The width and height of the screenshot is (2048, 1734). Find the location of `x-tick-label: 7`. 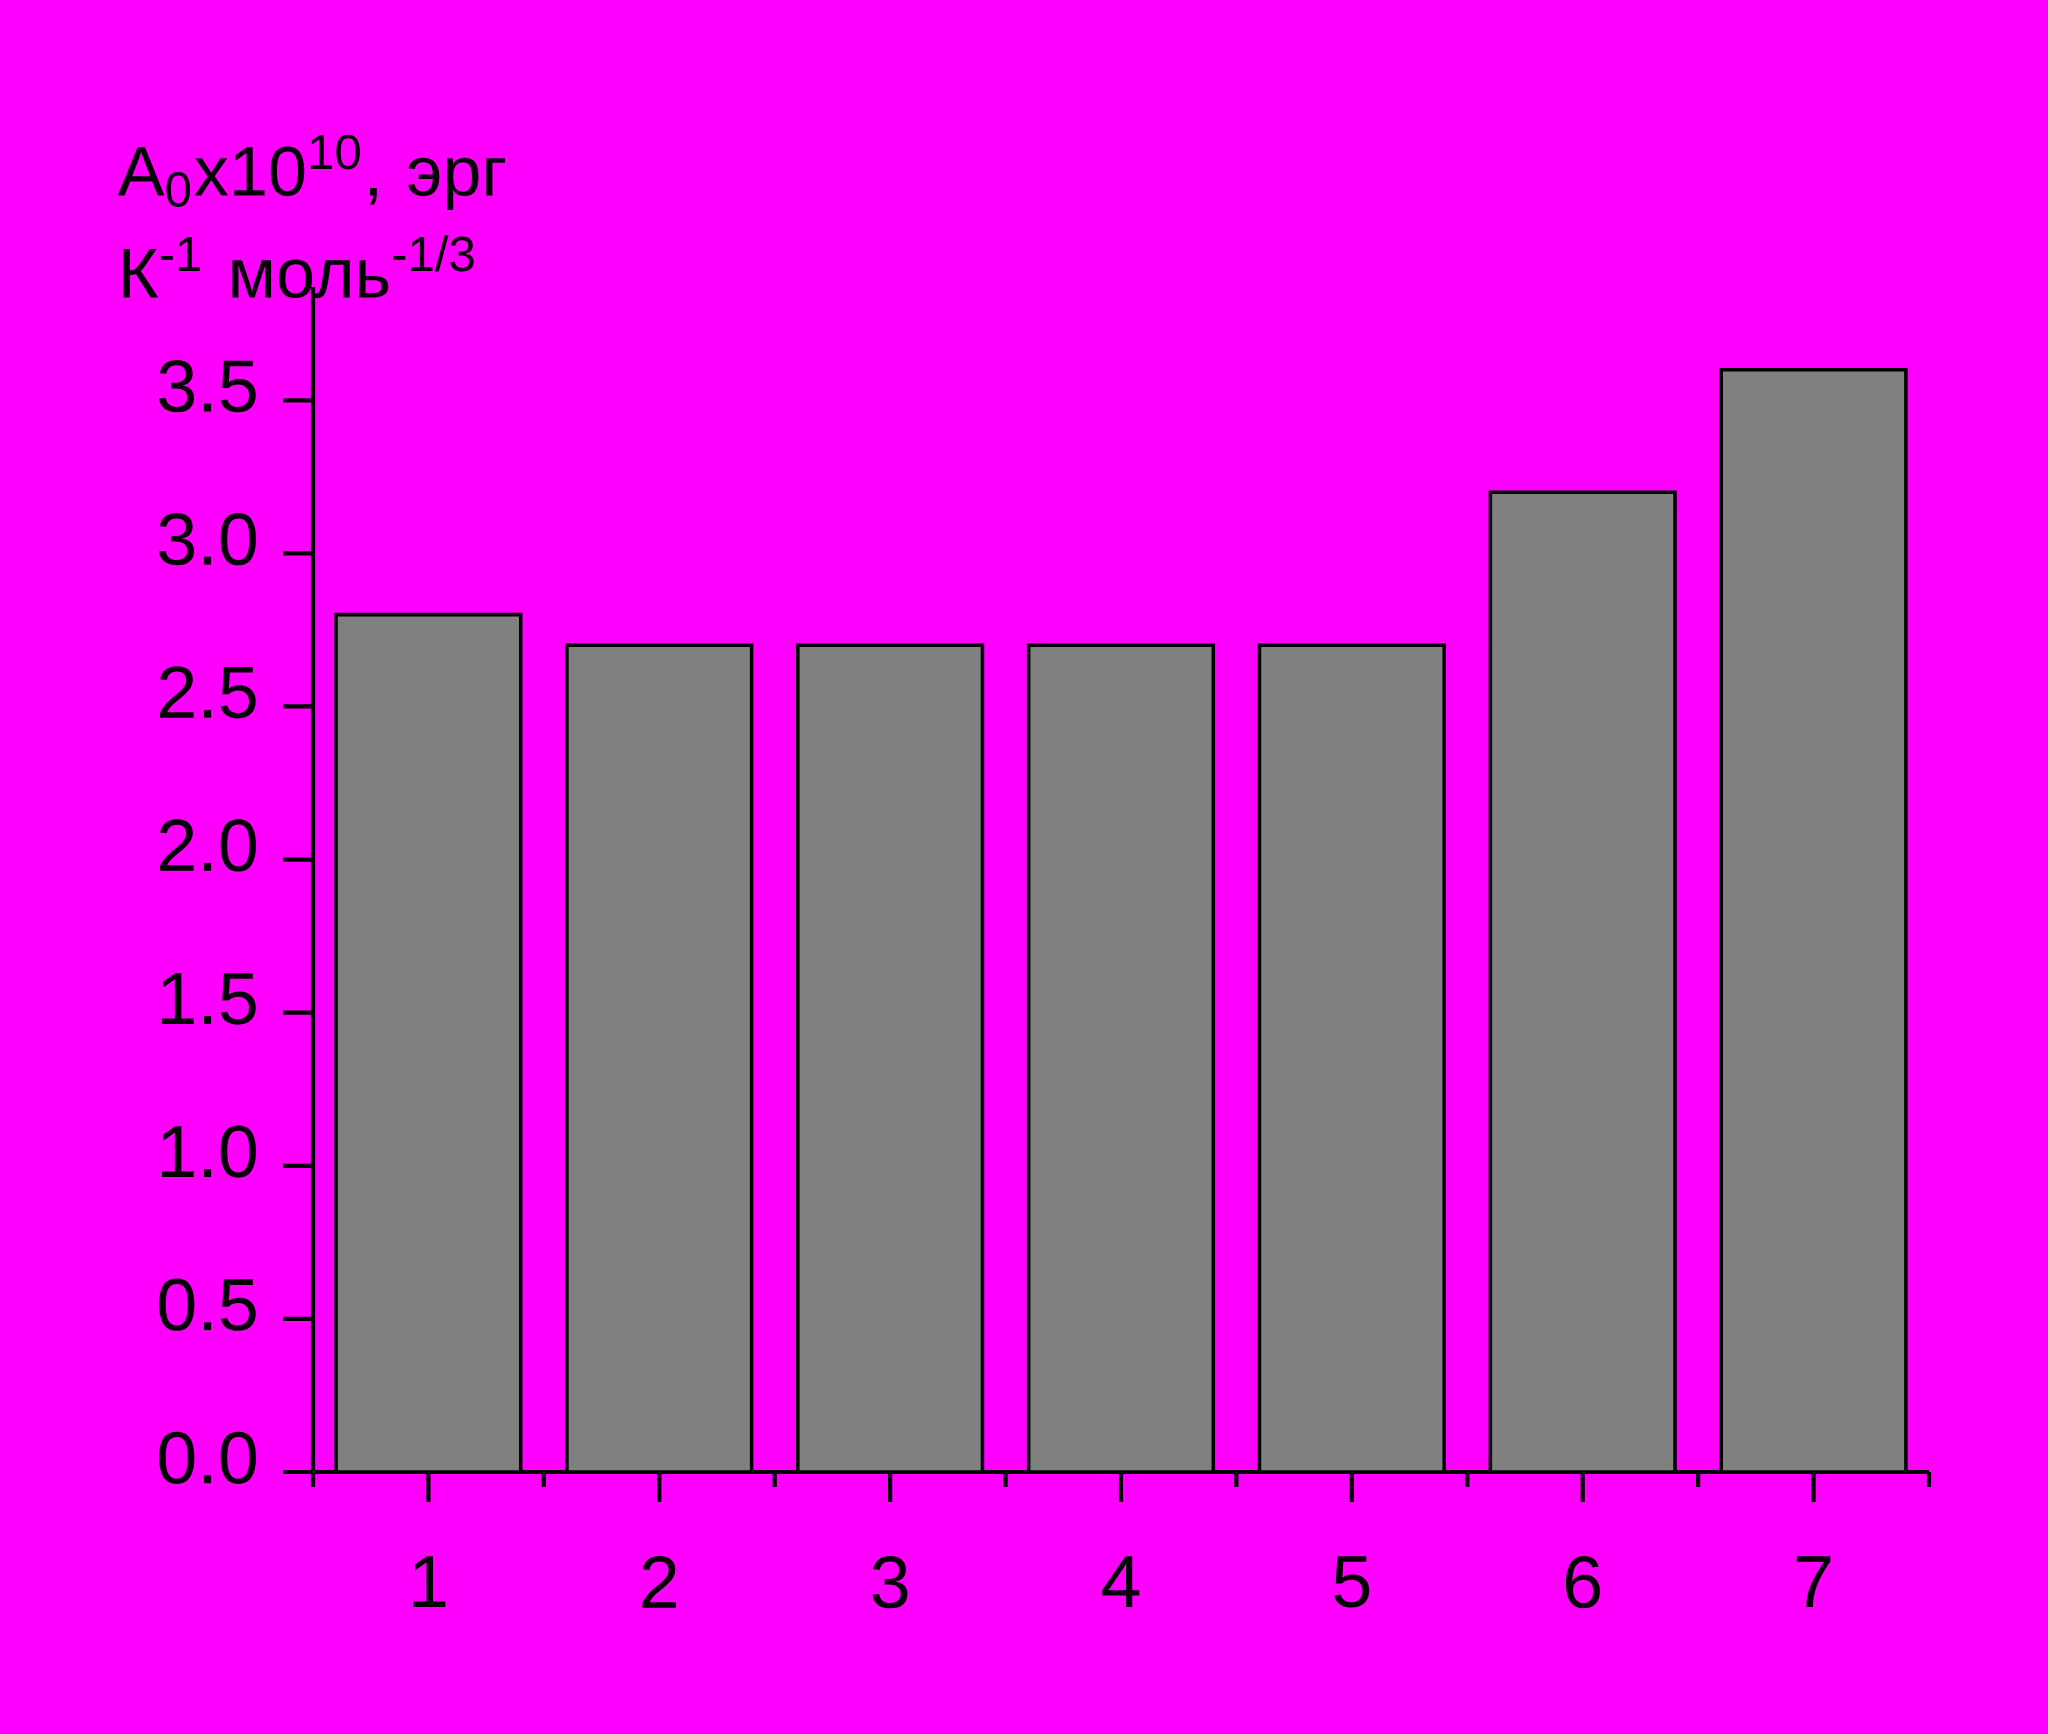

x-tick-label: 7 is located at coordinates (1813, 1581).